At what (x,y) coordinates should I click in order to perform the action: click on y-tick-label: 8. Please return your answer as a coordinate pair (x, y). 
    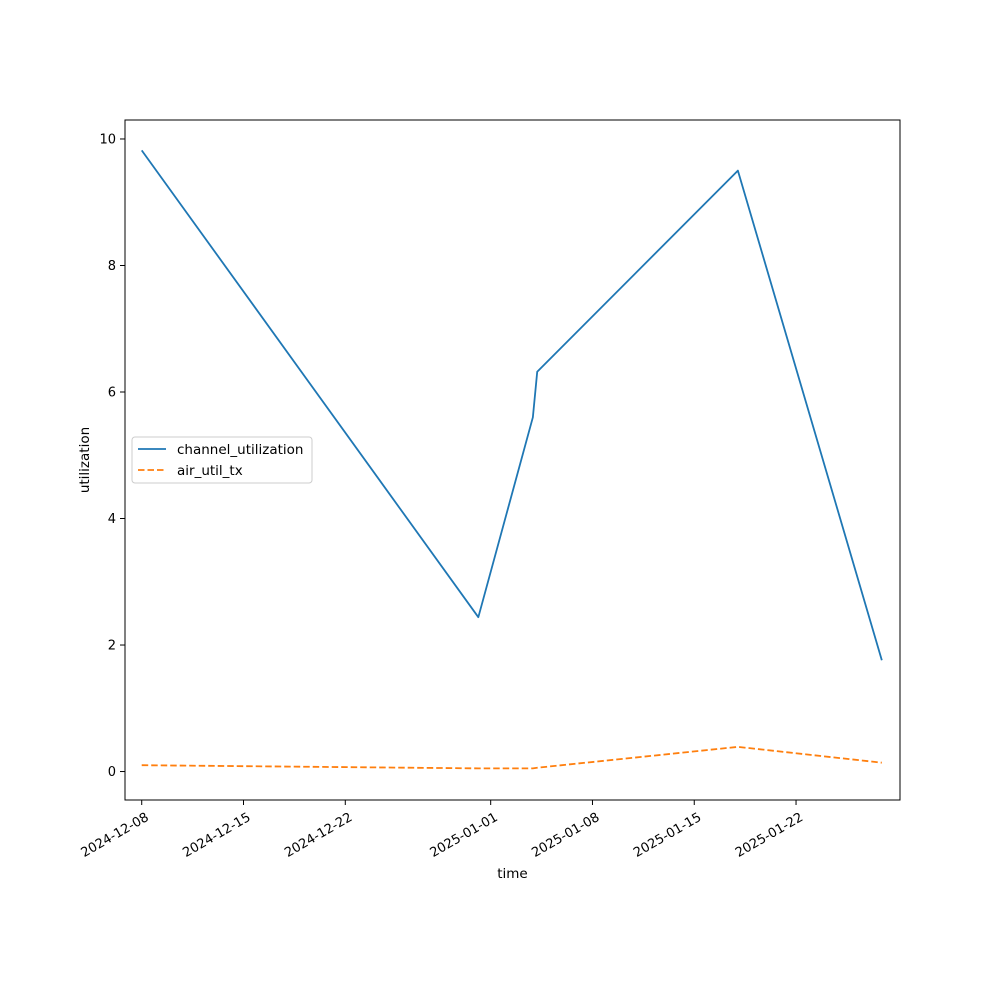
    Looking at the image, I should click on (112, 266).